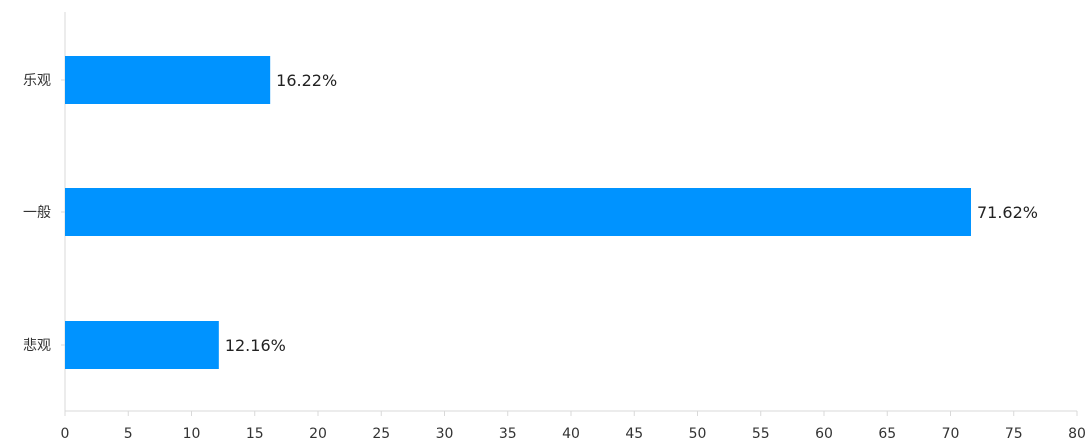  What do you see at coordinates (1076, 433) in the screenshot?
I see `x-tick-label: 80` at bounding box center [1076, 433].